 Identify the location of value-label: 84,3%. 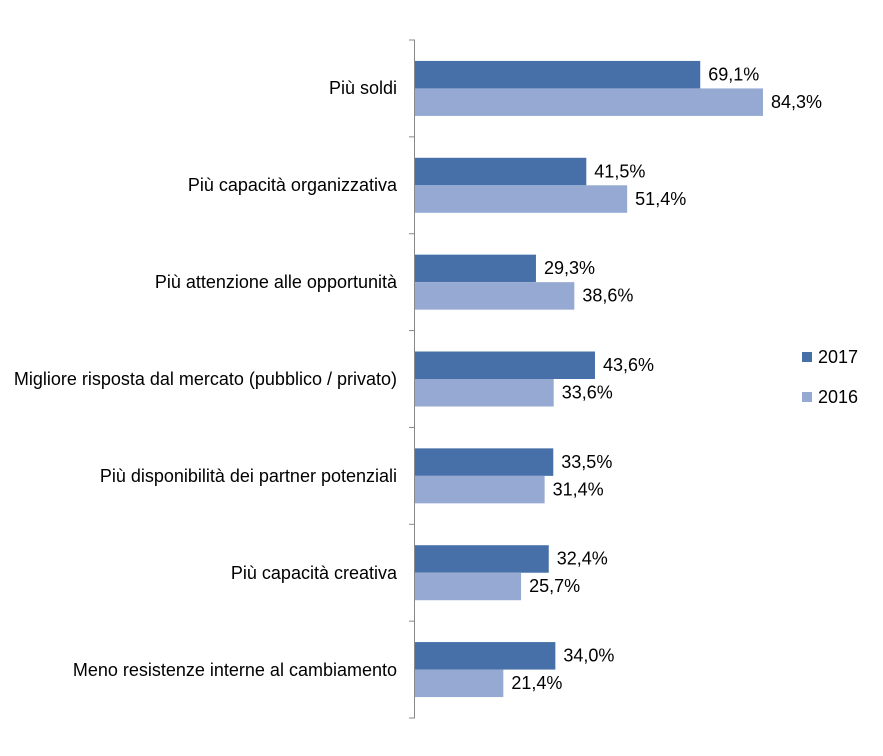
(796, 102).